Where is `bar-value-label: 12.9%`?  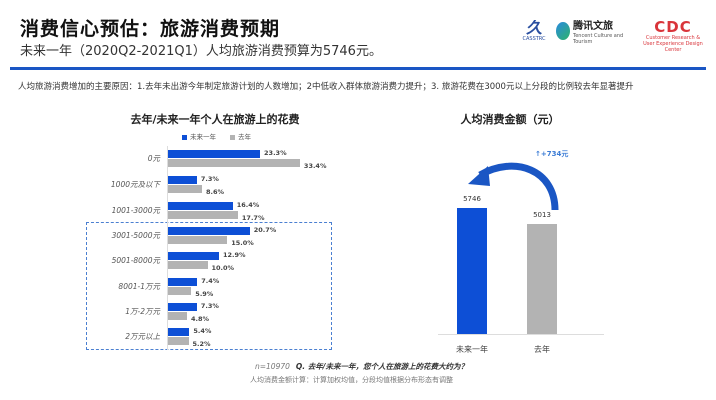
bar-value-label: 12.9% is located at coordinates (234, 255).